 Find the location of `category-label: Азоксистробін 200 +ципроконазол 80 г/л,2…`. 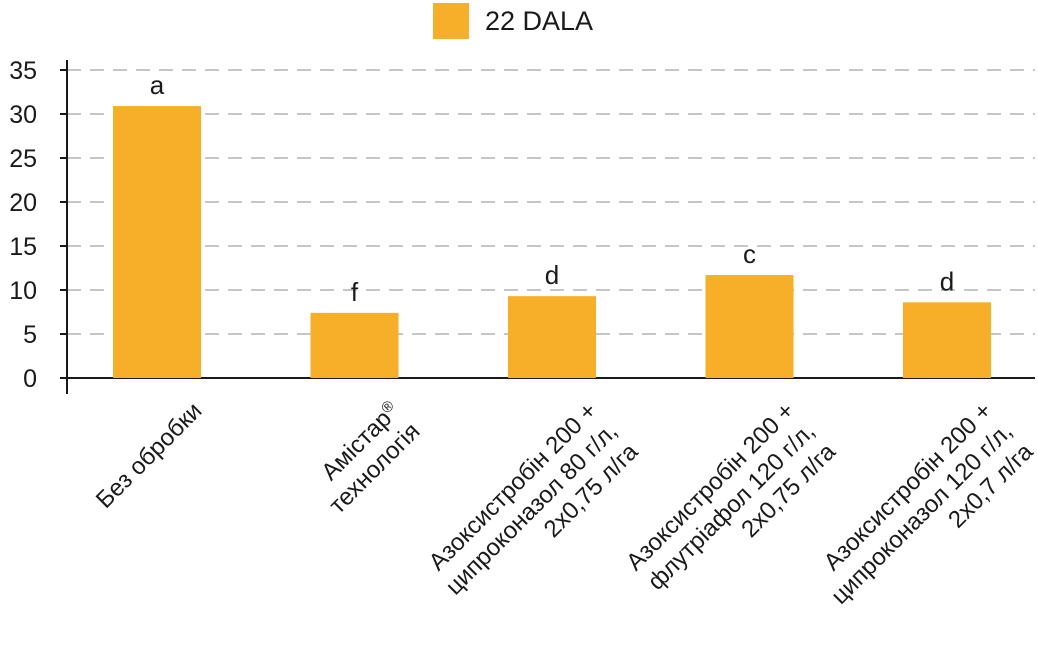

category-label: Азоксистробін 200 +ципроконазол 80 г/л,2… is located at coordinates (534, 498).